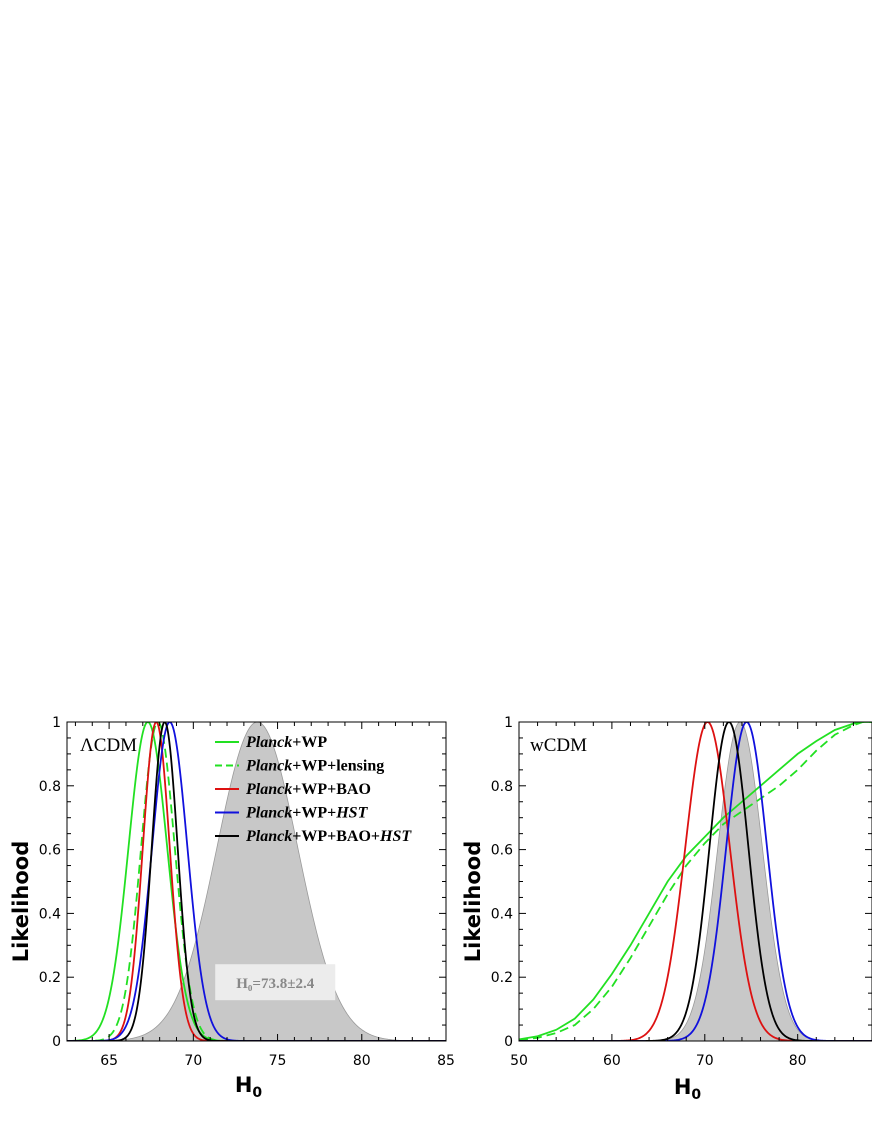 This screenshot has width=872, height=1128. What do you see at coordinates (519, 1061) in the screenshot?
I see `x-tick-label: 50` at bounding box center [519, 1061].